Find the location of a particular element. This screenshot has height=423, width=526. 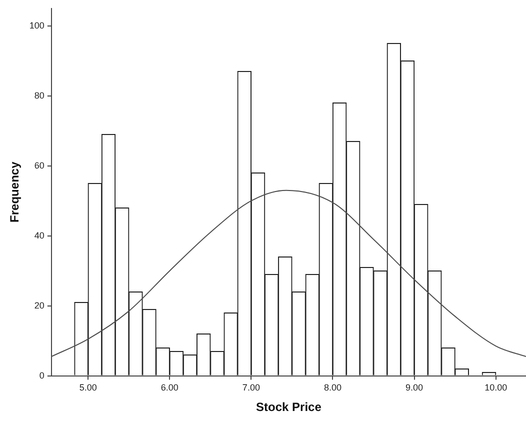

y-tick-label: 100 is located at coordinates (36, 25).